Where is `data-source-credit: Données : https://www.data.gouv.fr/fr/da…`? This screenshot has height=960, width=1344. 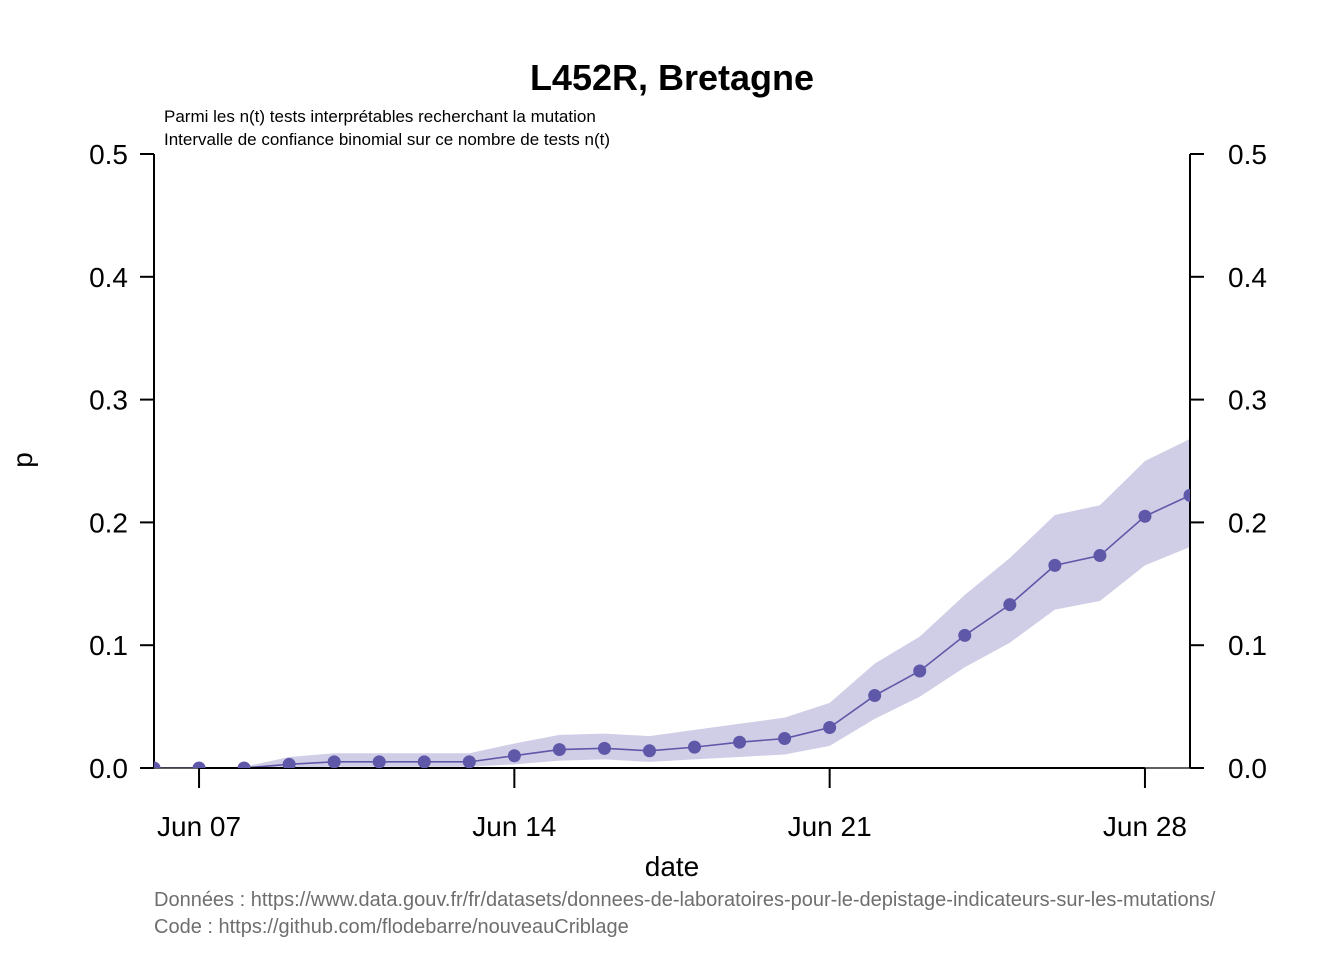 data-source-credit: Données : https://www.data.gouv.fr/fr/da… is located at coordinates (685, 900).